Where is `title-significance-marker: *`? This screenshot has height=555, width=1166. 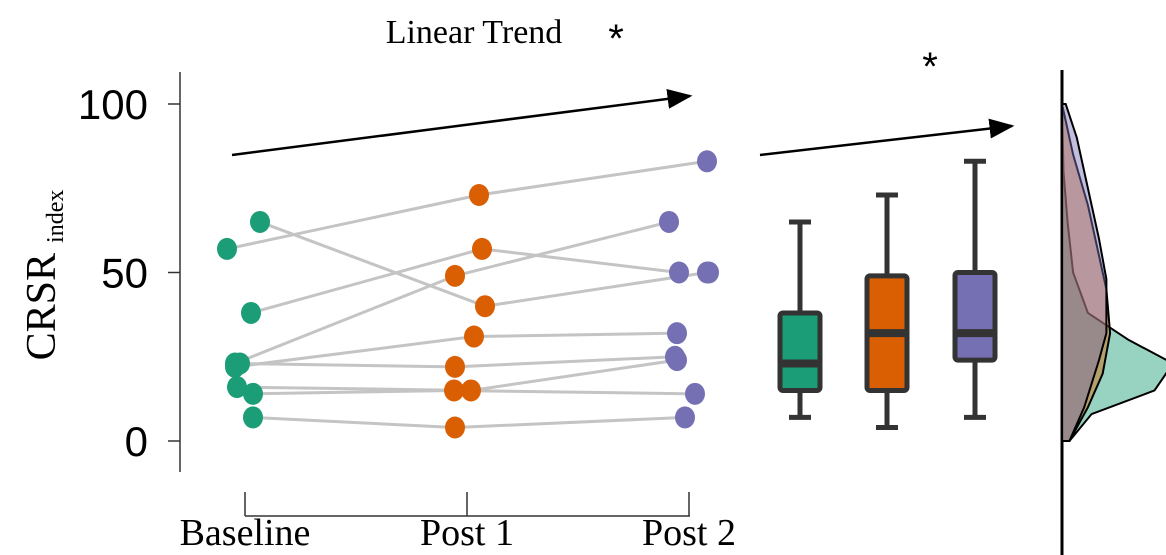 title-significance-marker: * is located at coordinates (616, 39).